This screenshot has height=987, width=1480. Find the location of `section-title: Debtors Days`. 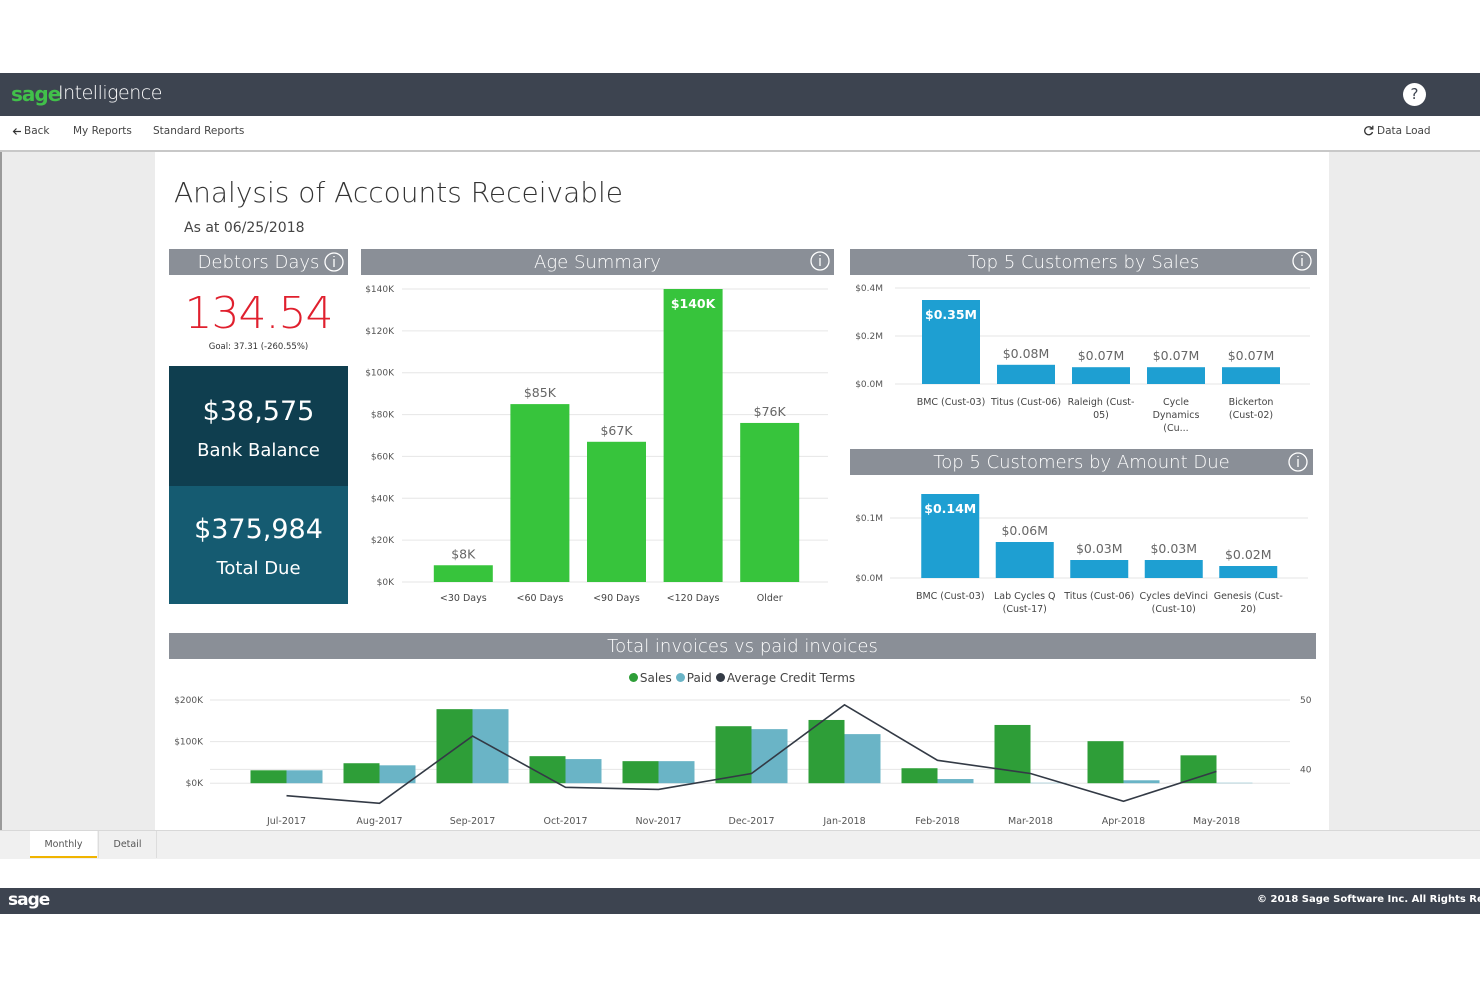

section-title: Debtors Days is located at coordinates (258, 262).